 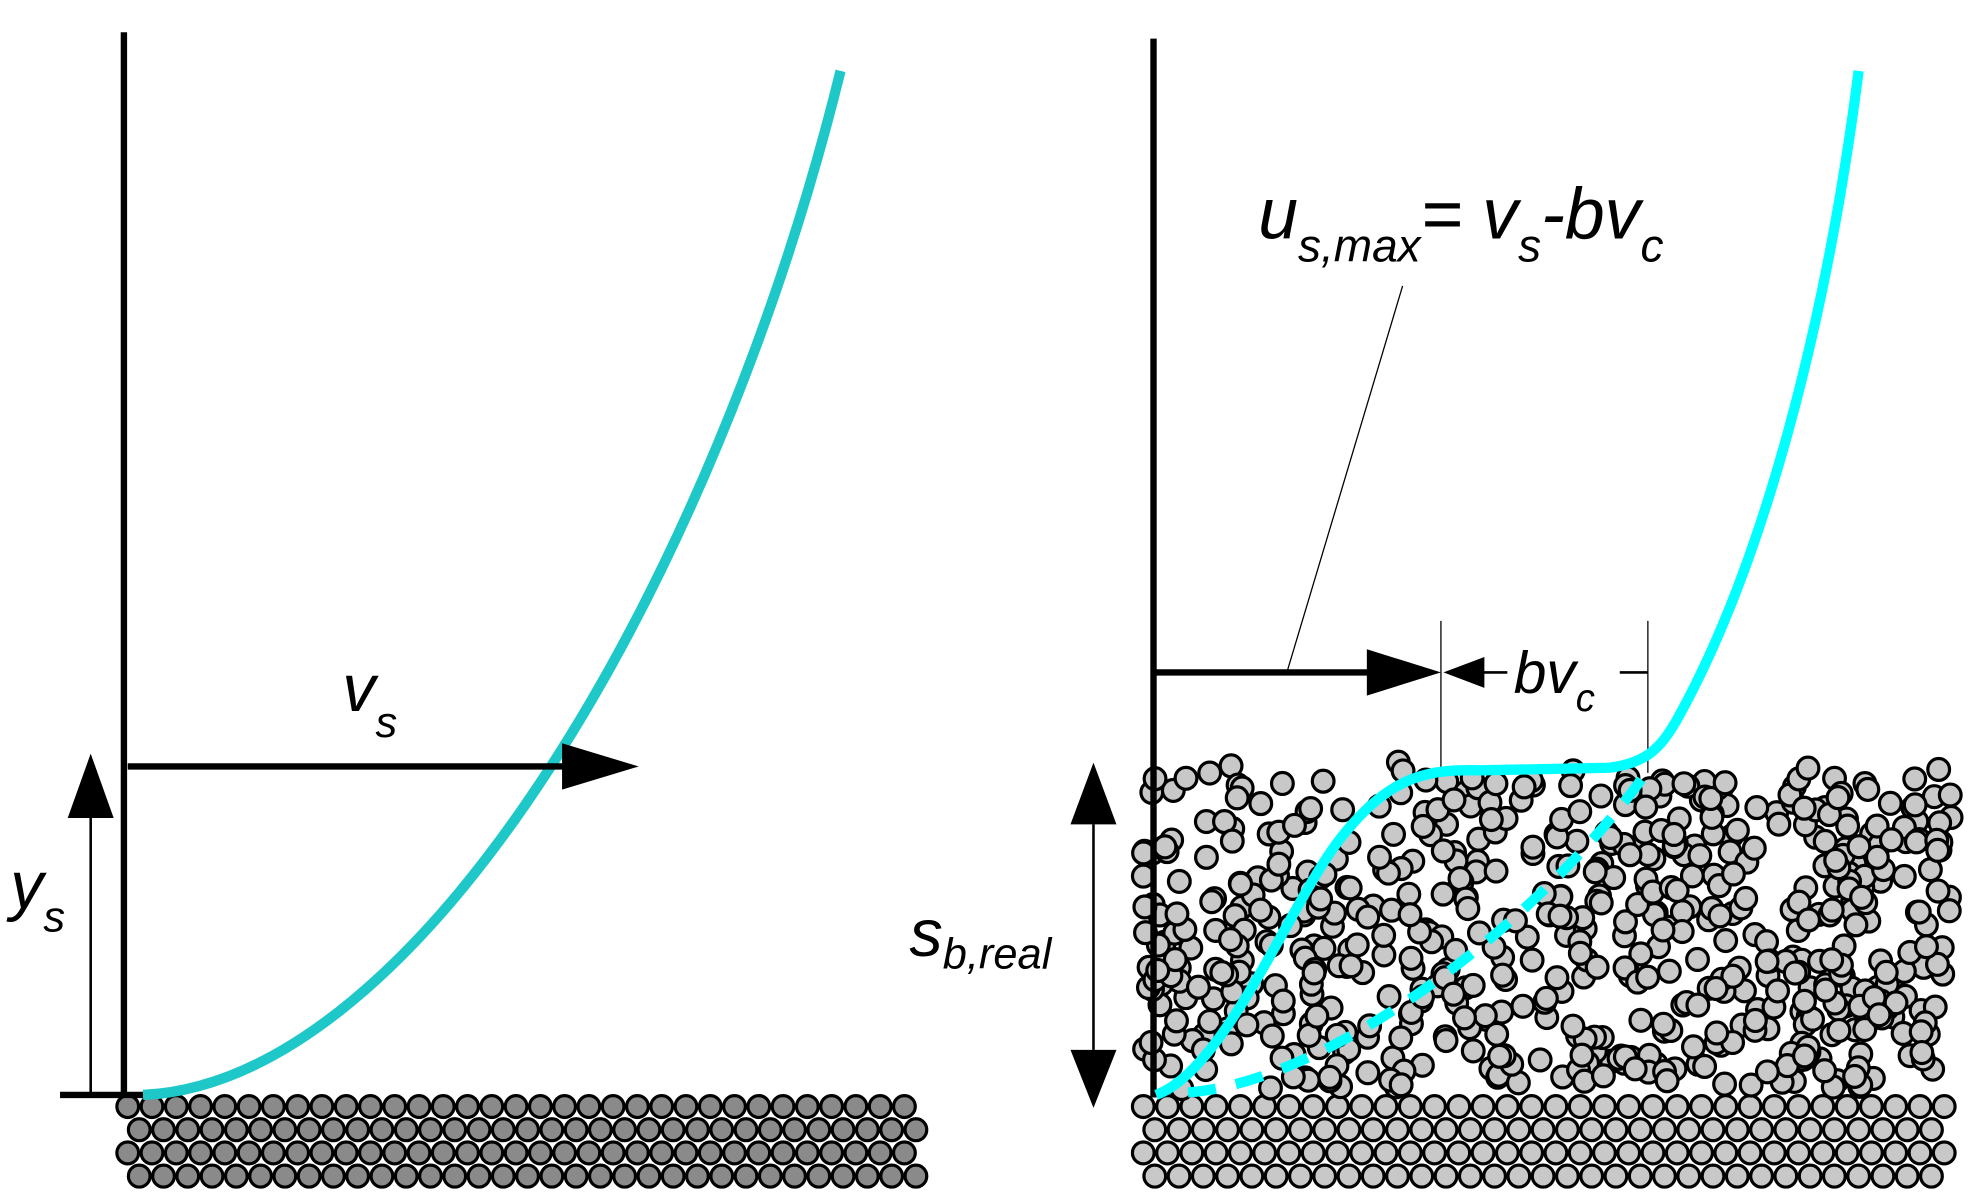 I want to click on equation-subscript: s, so click(x=1529, y=245).